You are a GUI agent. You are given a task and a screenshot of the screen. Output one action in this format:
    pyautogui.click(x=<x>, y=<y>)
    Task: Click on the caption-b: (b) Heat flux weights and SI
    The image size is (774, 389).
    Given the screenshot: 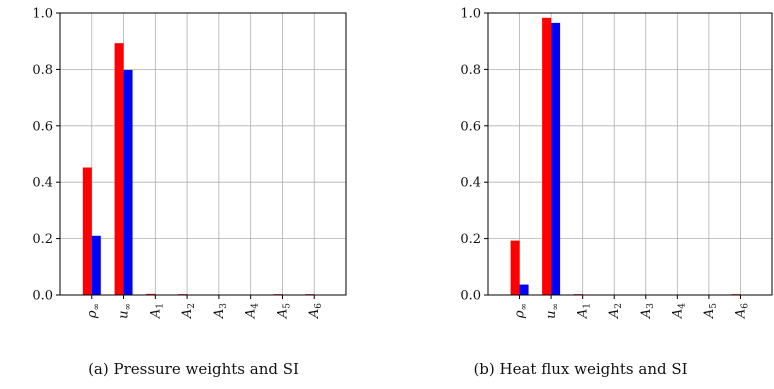 What is the action you would take?
    pyautogui.click(x=580, y=369)
    